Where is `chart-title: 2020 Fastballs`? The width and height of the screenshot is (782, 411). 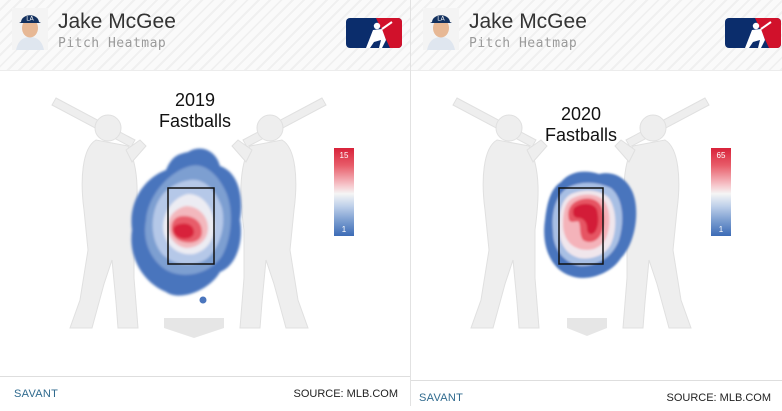
chart-title: 2020 Fastballs is located at coordinates (581, 125).